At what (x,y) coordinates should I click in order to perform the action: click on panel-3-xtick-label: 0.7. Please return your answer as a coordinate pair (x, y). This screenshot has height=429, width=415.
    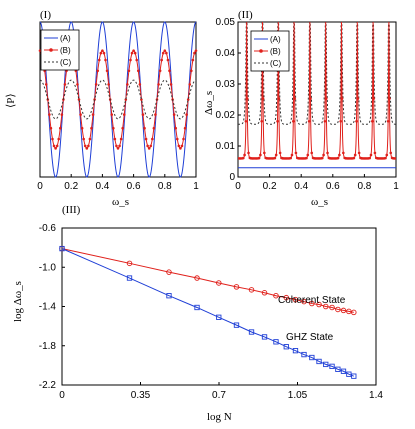
    Looking at the image, I should click on (219, 395).